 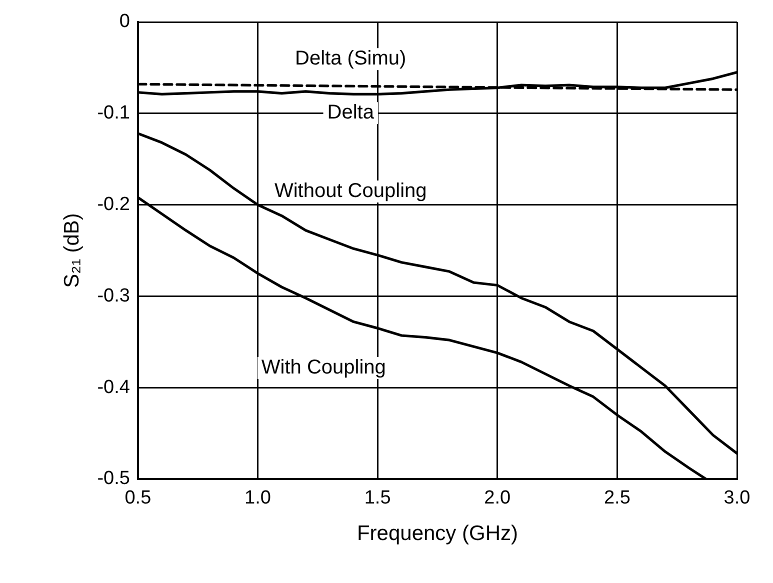 What do you see at coordinates (113, 387) in the screenshot?
I see `y-tick-label: -0.4` at bounding box center [113, 387].